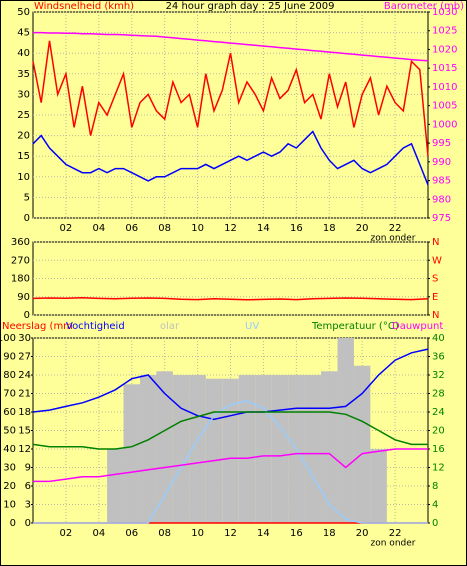 The width and height of the screenshot is (467, 566). I want to click on tick-label: 16, so click(438, 449).